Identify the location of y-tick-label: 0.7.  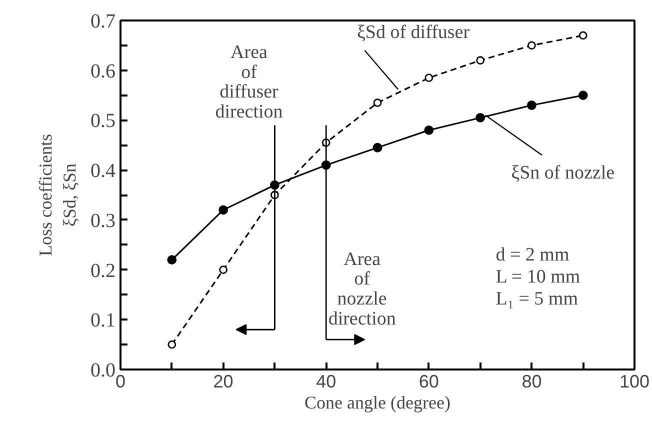
(103, 21).